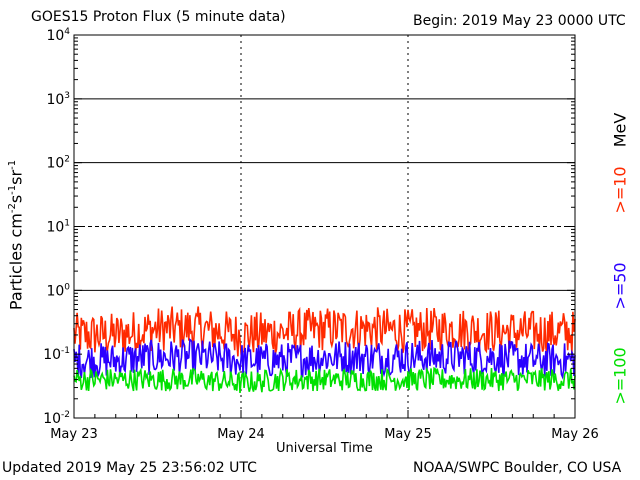  What do you see at coordinates (58, 99) in the screenshot?
I see `y-tick-label: 103` at bounding box center [58, 99].